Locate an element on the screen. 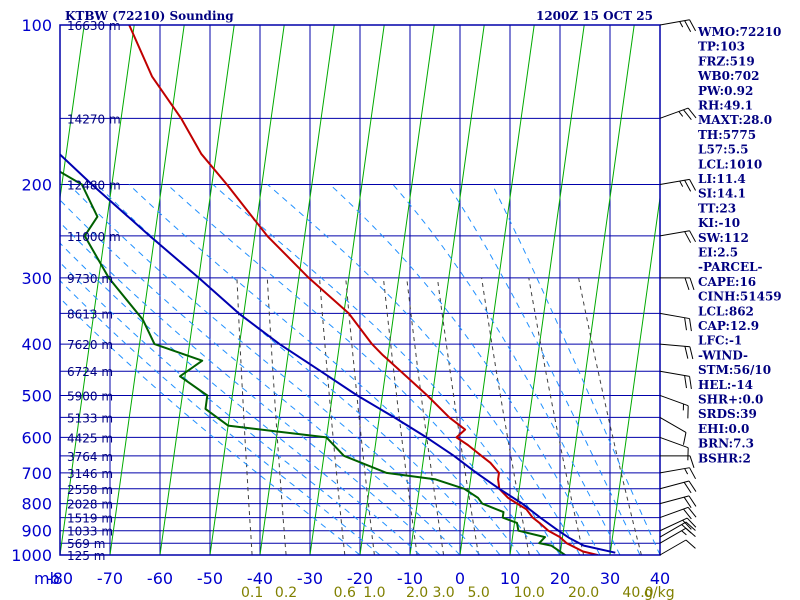  sounding-index-label: -PARCEL- is located at coordinates (730, 267).